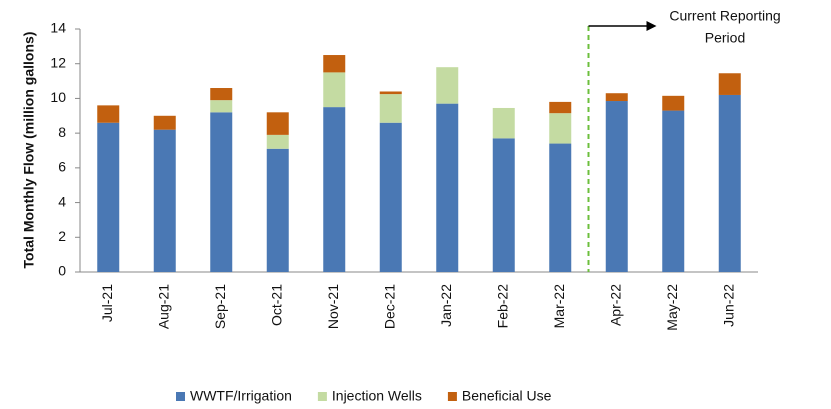 This screenshot has width=831, height=409. What do you see at coordinates (220, 306) in the screenshot?
I see `x-tick-label: Sep-21` at bounding box center [220, 306].